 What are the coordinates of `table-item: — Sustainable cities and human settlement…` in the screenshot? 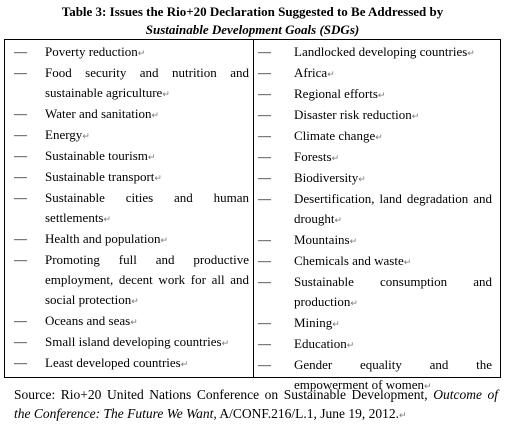 It's located at (129, 208).